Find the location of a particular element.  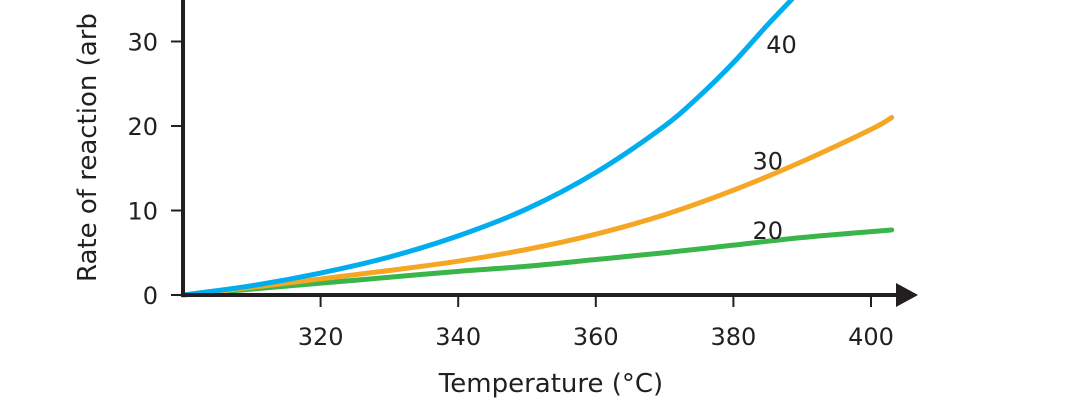

y-tick-label: 20 is located at coordinates (142, 127).